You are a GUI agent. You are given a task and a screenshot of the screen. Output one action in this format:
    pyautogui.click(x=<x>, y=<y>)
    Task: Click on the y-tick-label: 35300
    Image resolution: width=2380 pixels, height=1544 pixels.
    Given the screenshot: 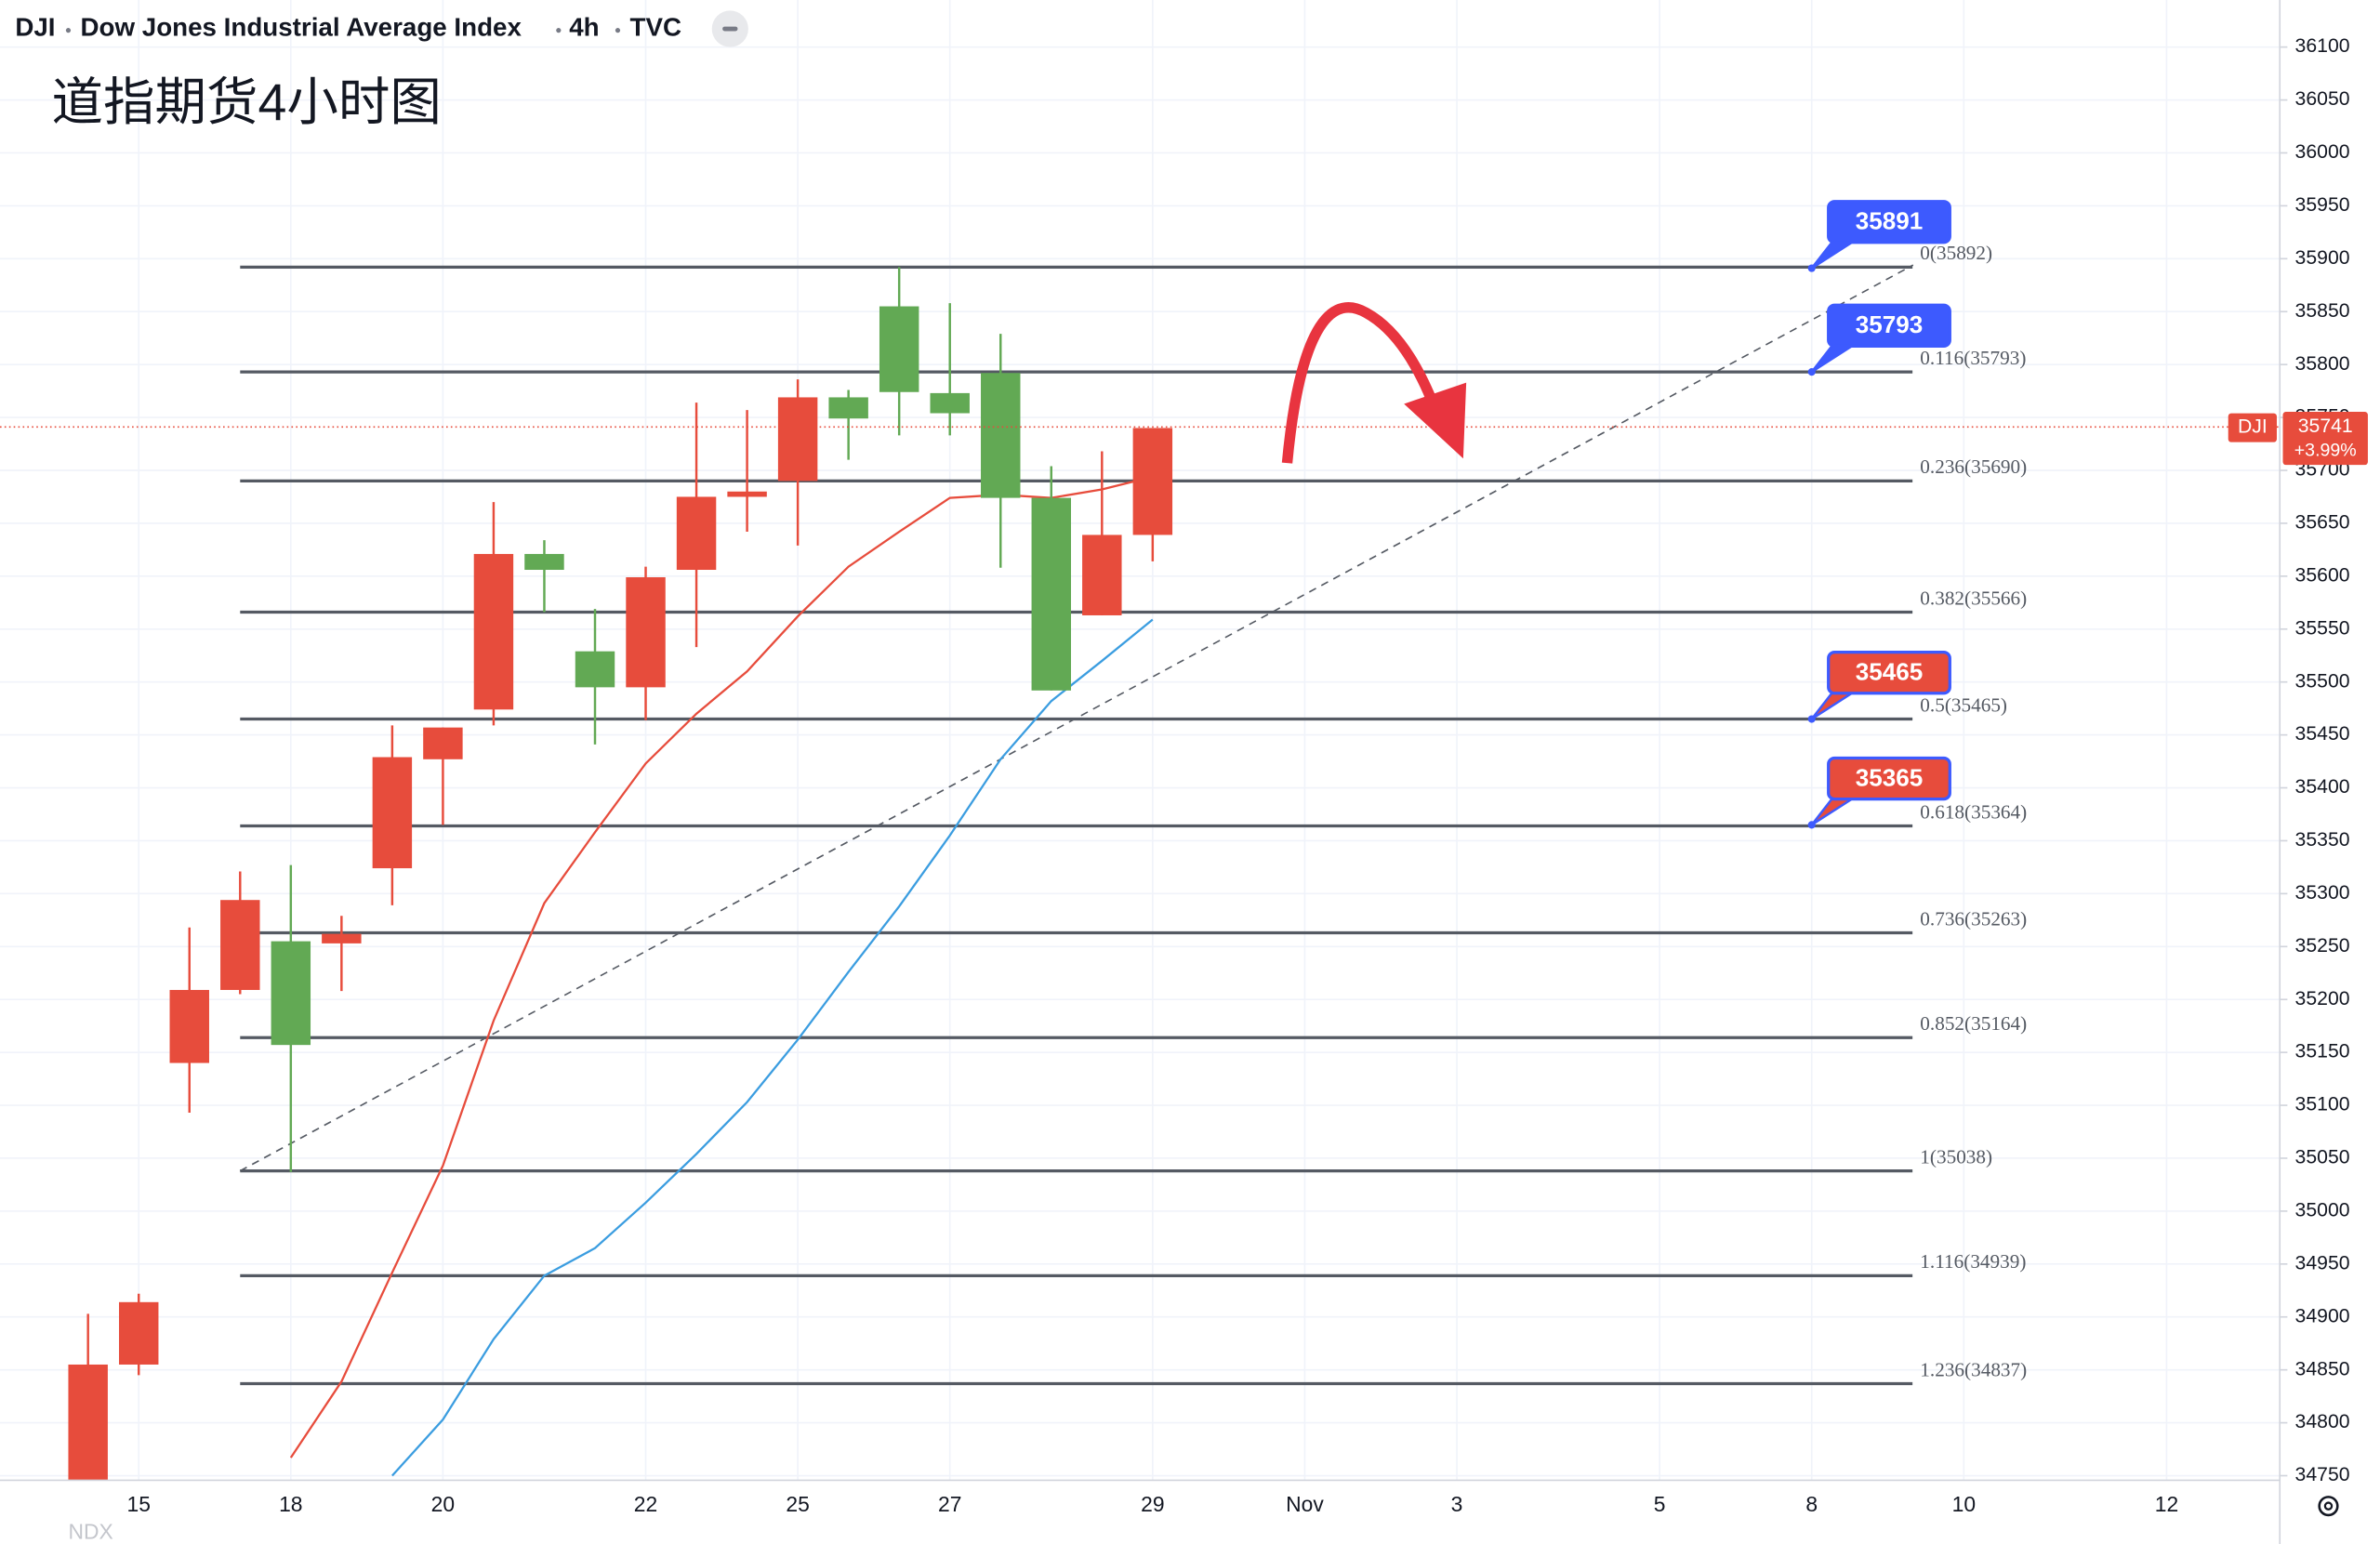 What is the action you would take?
    pyautogui.click(x=2322, y=893)
    